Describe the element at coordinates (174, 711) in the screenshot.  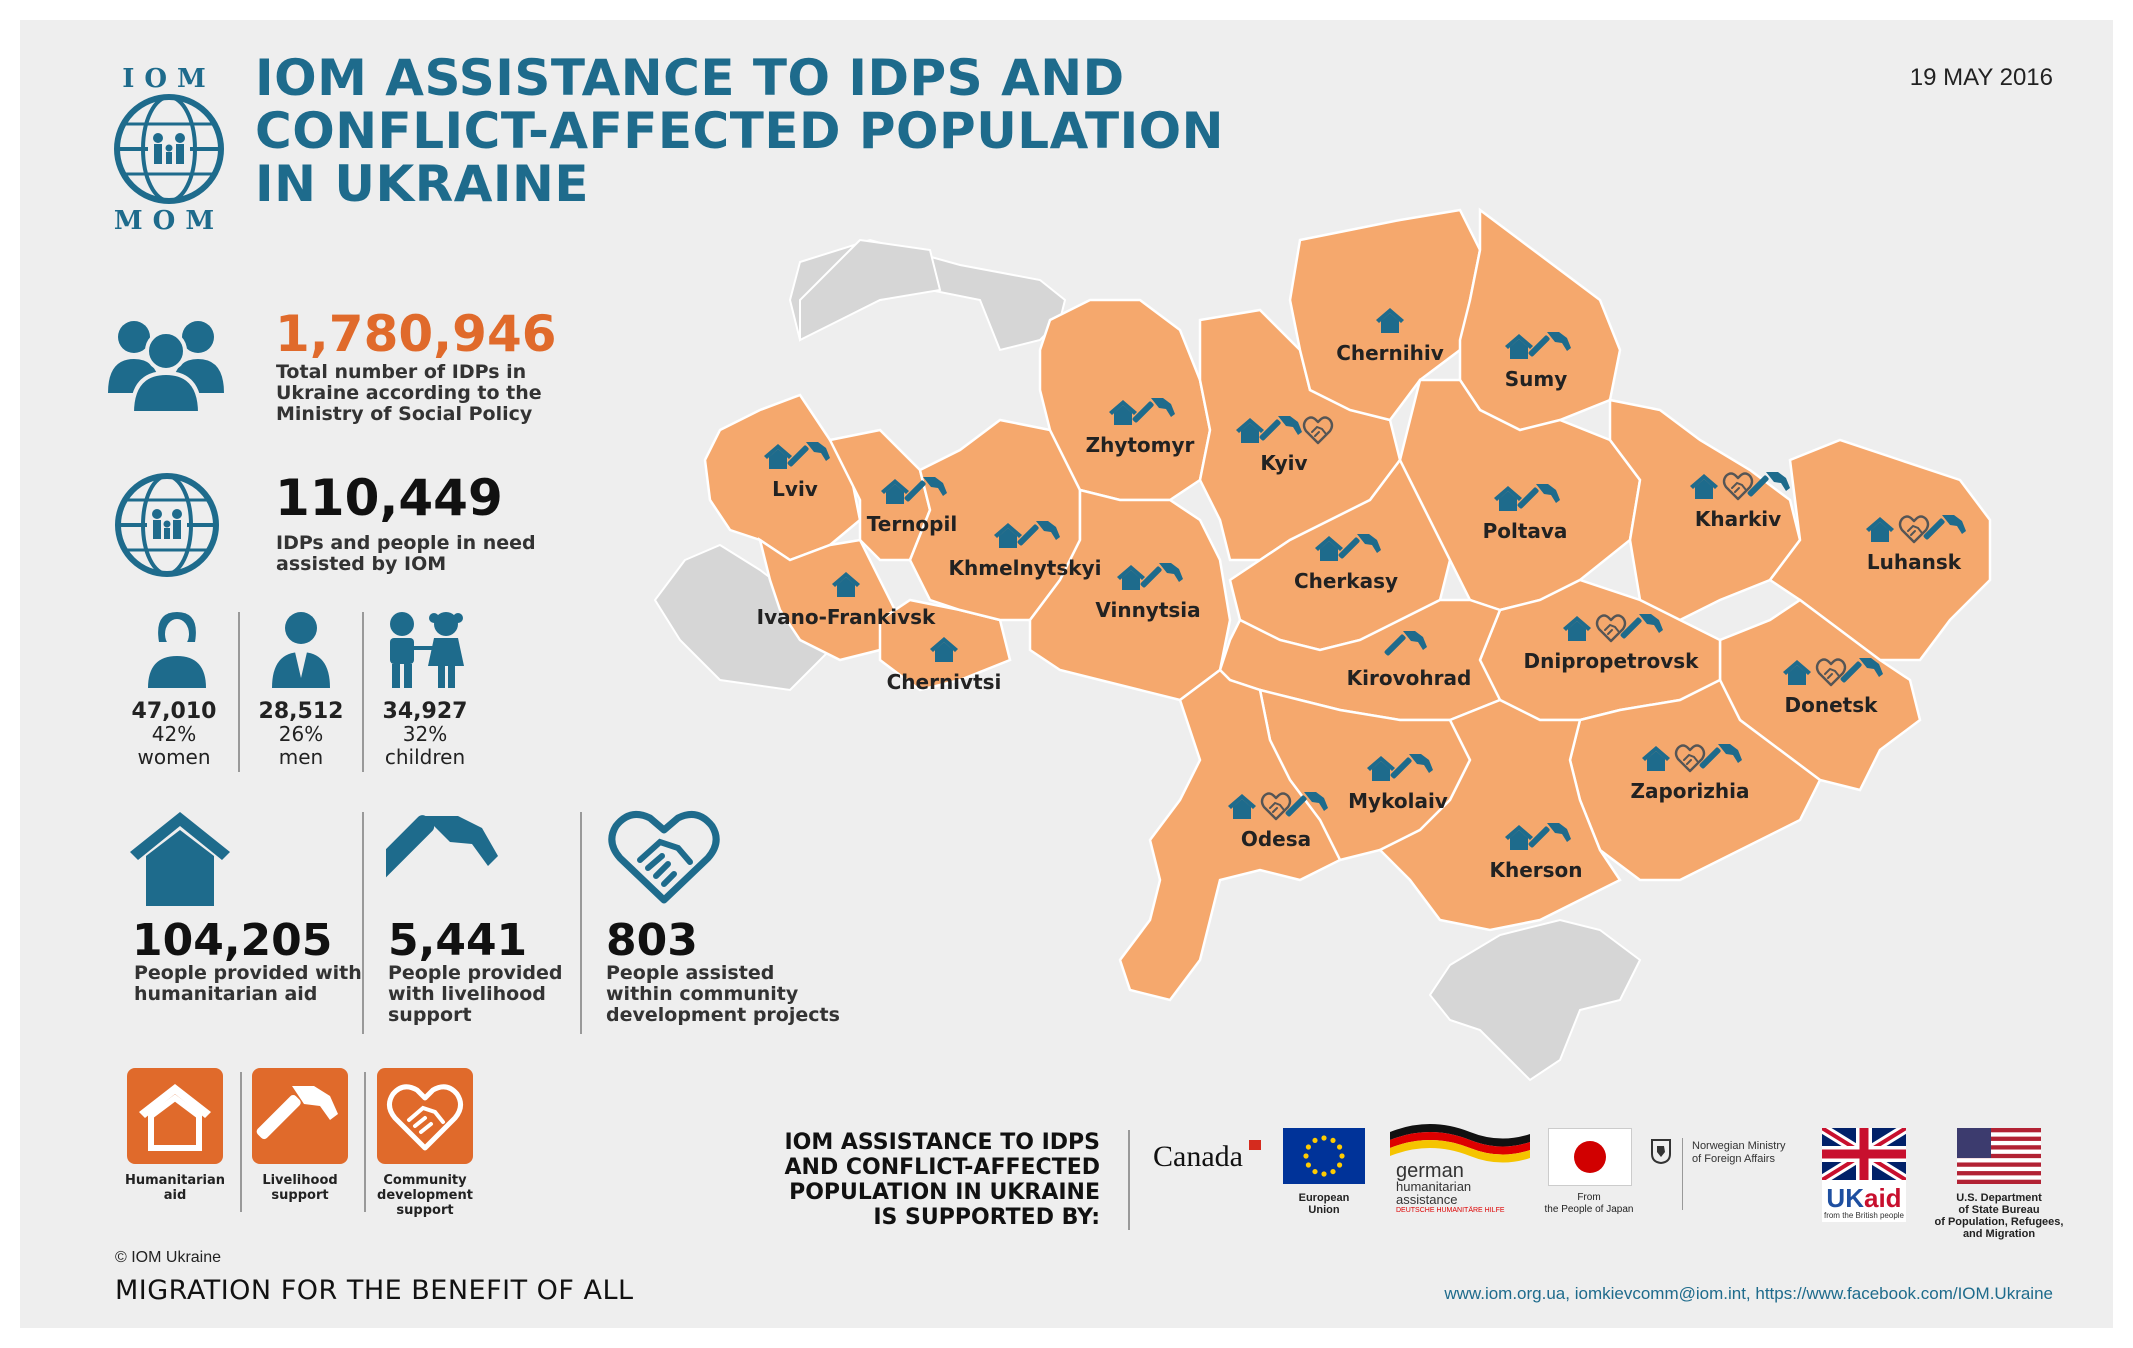
I see `women-value: 47,010` at that location.